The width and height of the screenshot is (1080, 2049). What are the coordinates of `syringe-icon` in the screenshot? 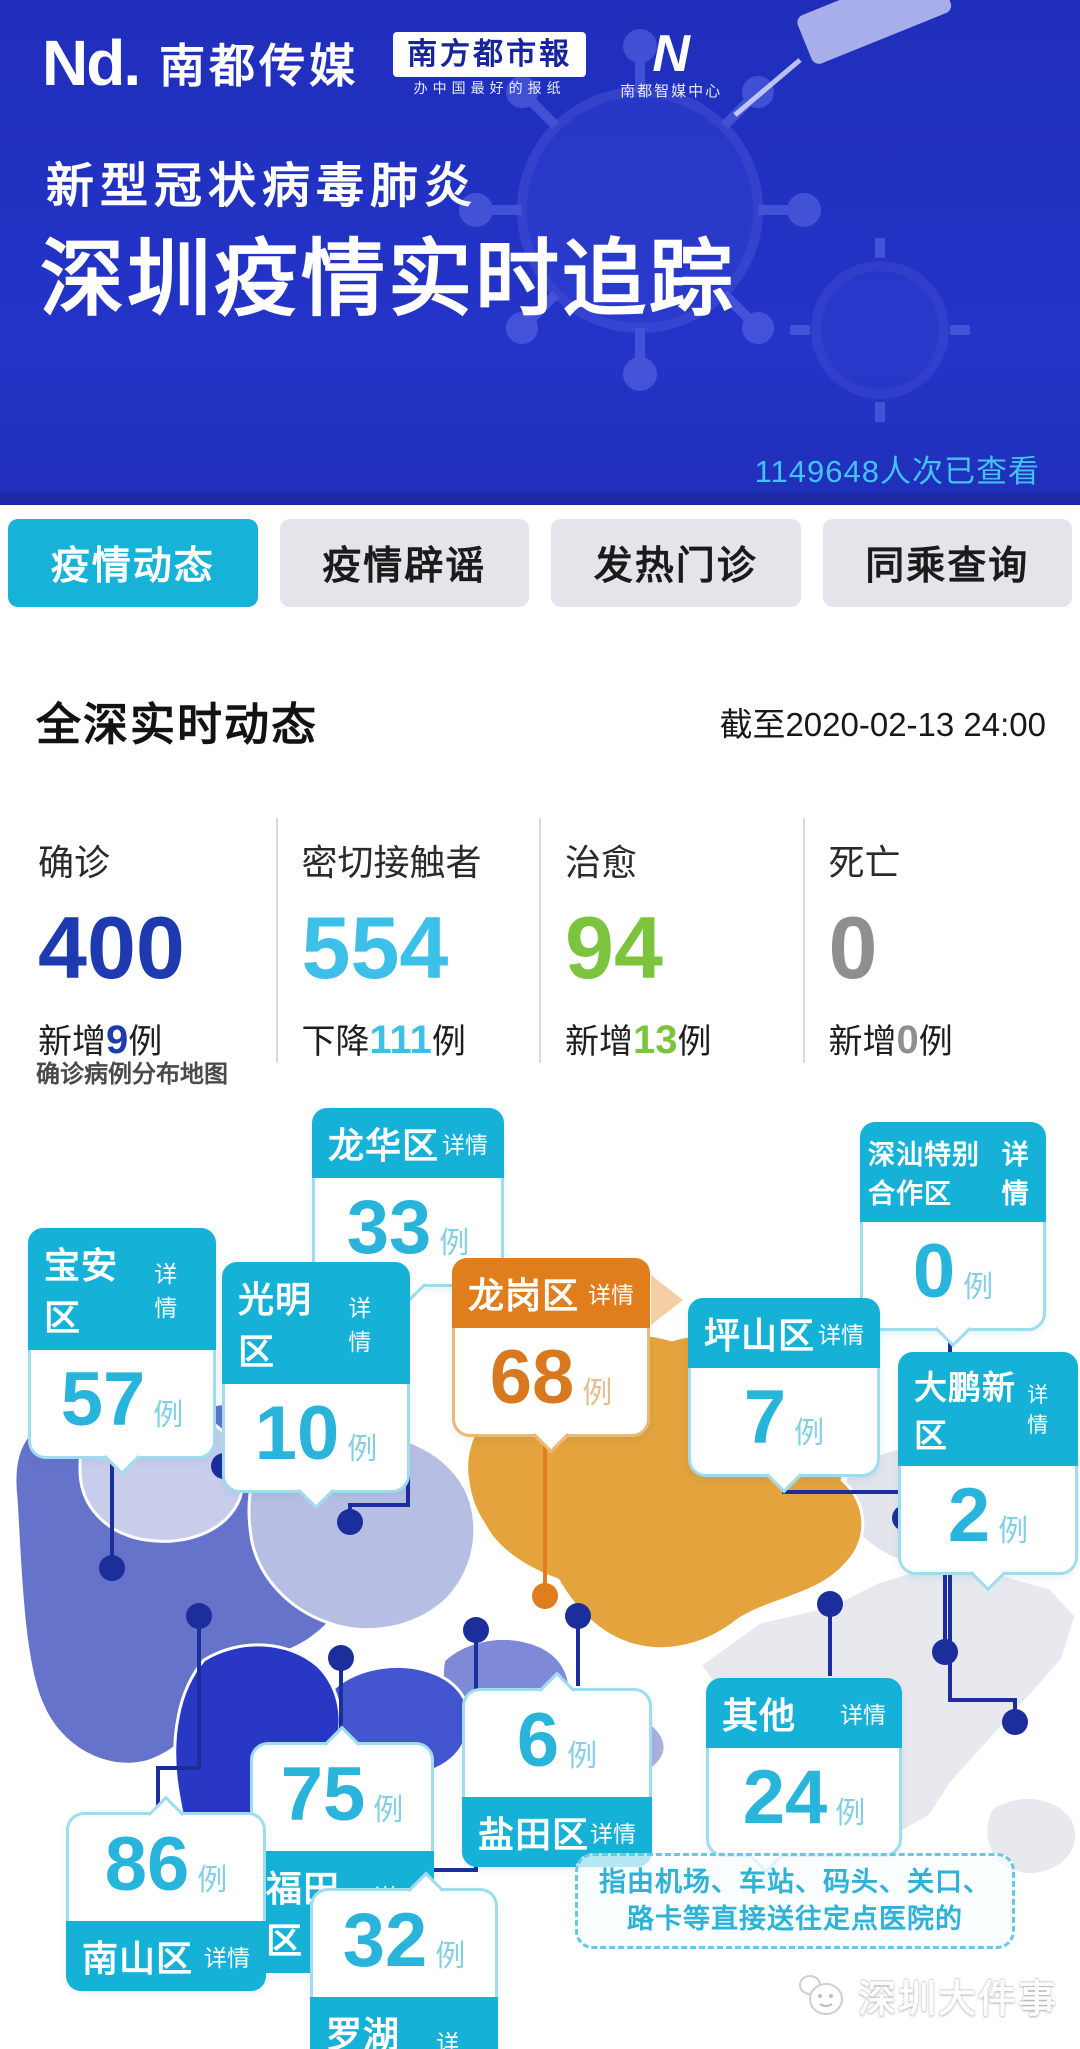 It's located at (842, 58).